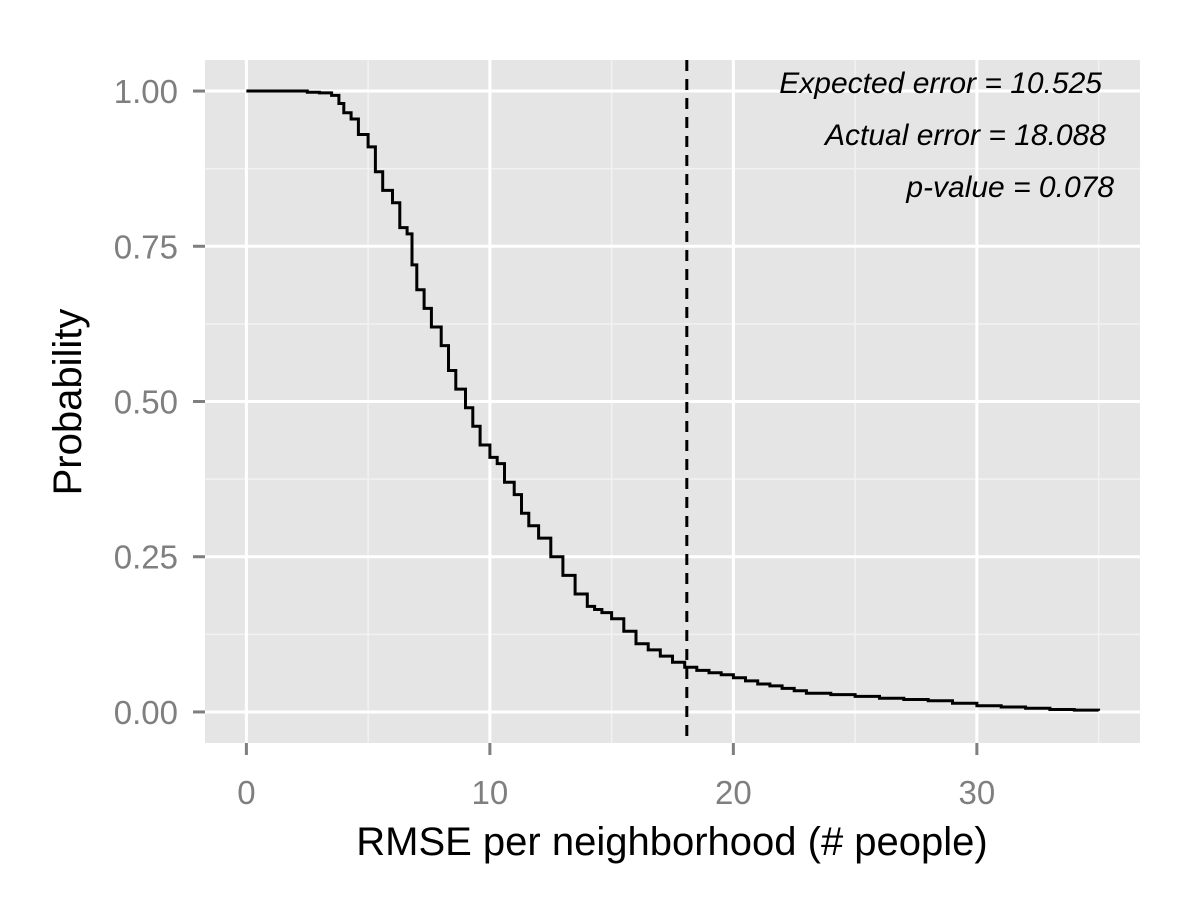 Image resolution: width=1200 pixels, height=900 pixels. Describe the element at coordinates (940, 83) in the screenshot. I see `annotation-text: Expected error = 10.525` at that location.